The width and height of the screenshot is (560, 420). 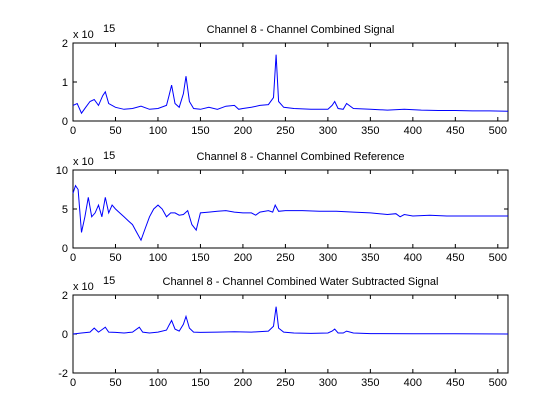 What do you see at coordinates (65, 210) in the screenshot?
I see `y-tick-label: 5` at bounding box center [65, 210].